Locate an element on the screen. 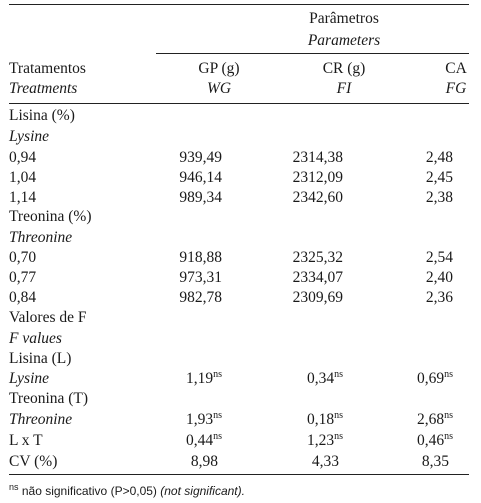  top-rule is located at coordinates (239, 4).